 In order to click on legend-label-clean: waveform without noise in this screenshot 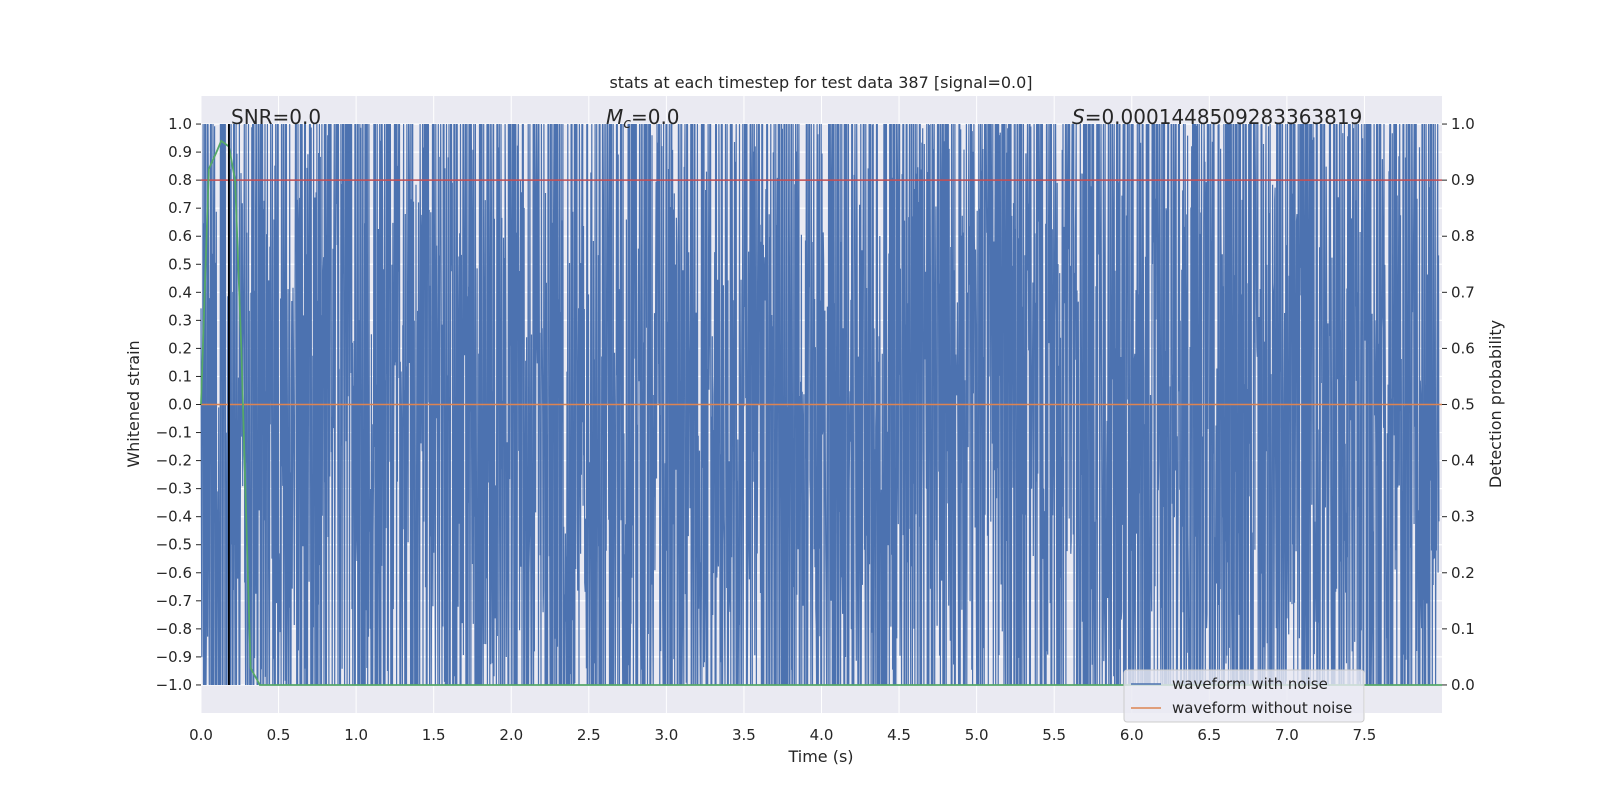, I will do `click(1262, 708)`.